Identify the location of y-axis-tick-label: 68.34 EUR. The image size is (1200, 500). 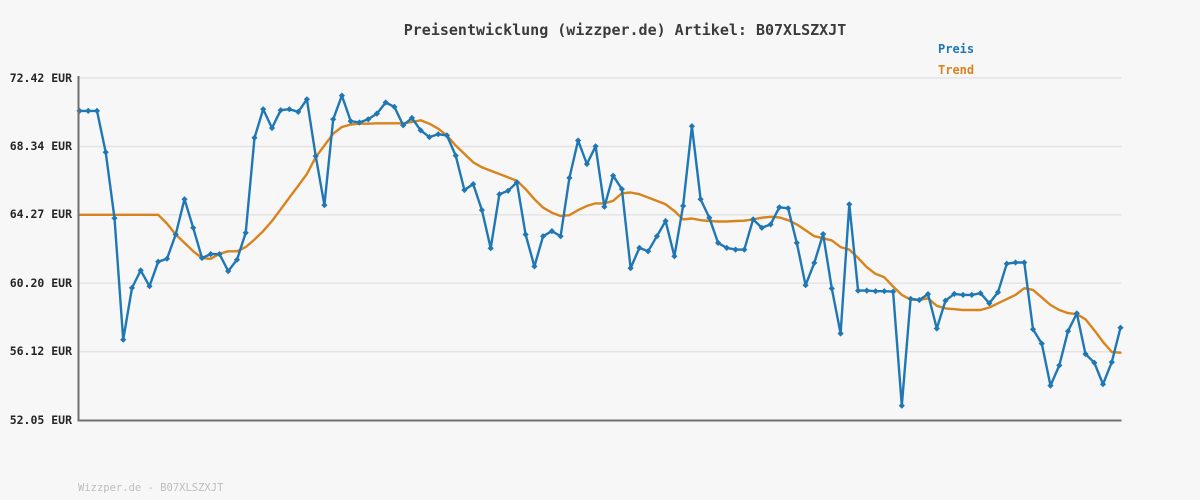
(40, 146).